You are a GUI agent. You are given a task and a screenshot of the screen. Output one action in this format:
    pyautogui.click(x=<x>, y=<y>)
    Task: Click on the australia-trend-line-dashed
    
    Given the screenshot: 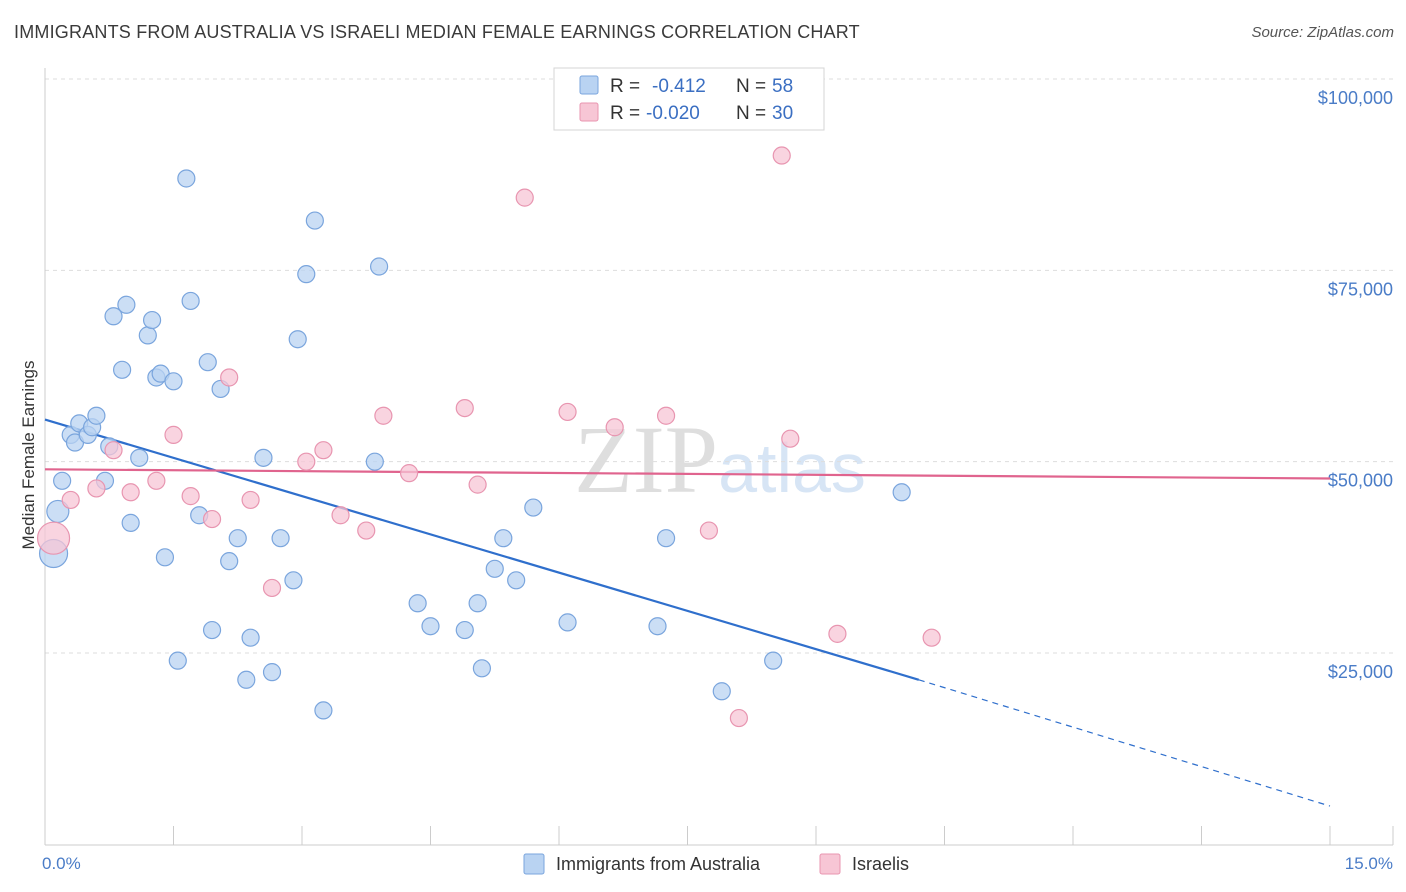 What is the action you would take?
    pyautogui.click(x=1124, y=743)
    